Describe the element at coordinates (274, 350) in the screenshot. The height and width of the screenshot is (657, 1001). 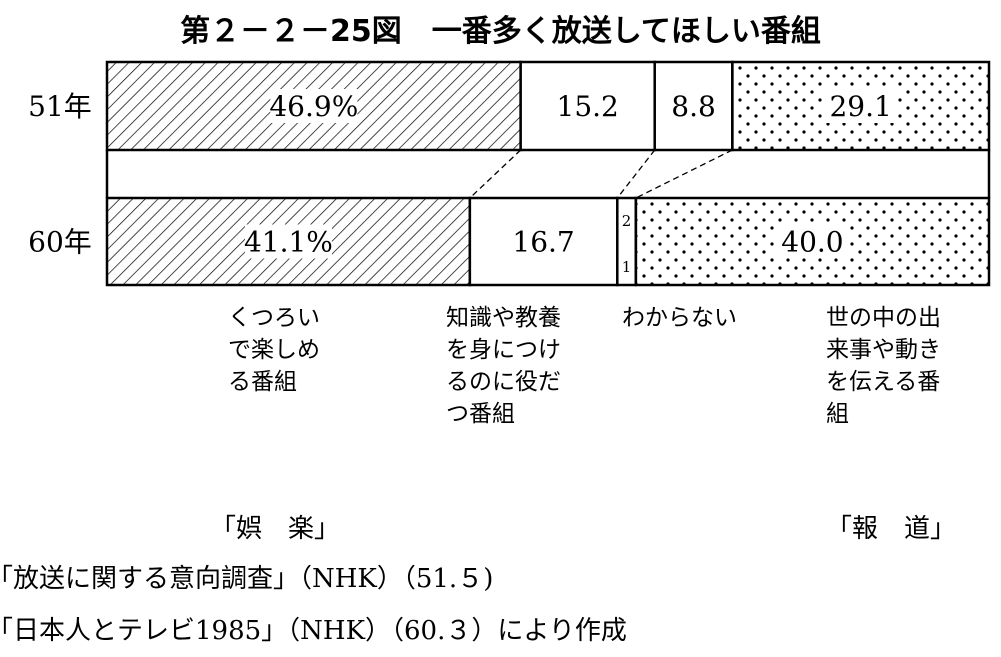
I see `legend-entertainment: くつろい で楽しめ る番組` at that location.